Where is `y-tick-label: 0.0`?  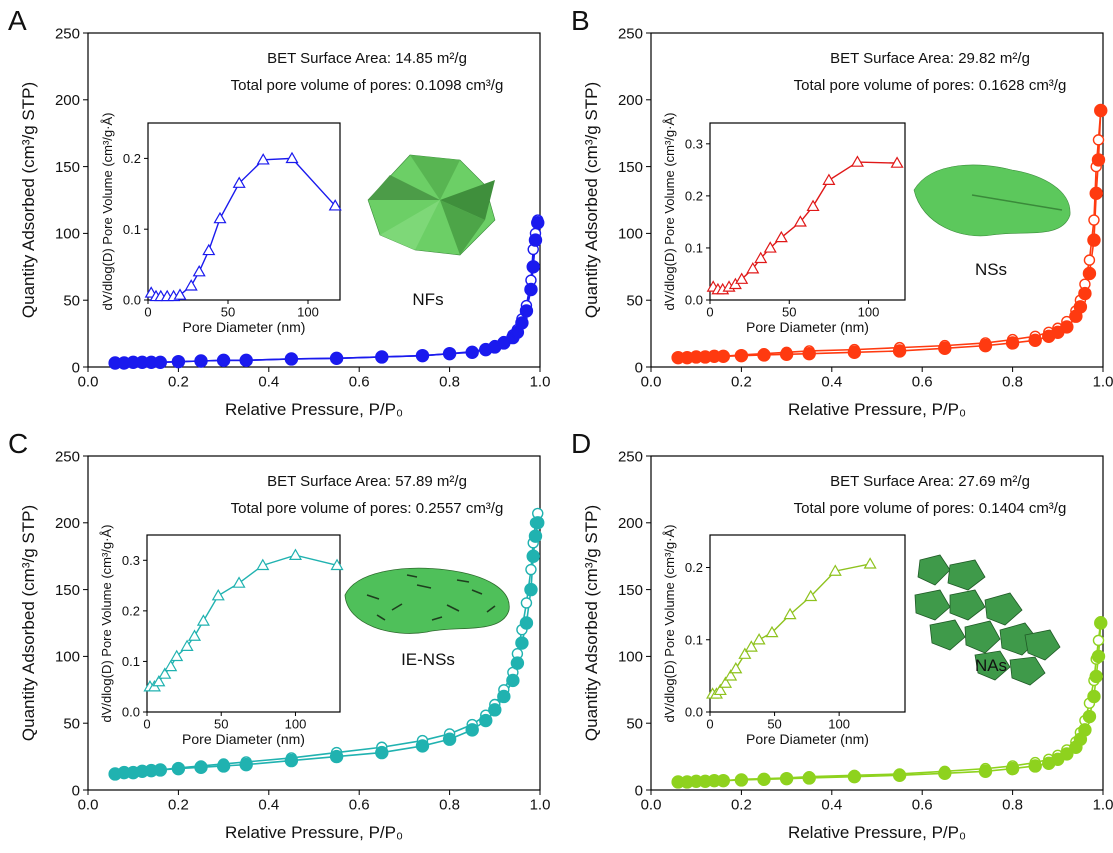
y-tick-label: 0.0 is located at coordinates (694, 712).